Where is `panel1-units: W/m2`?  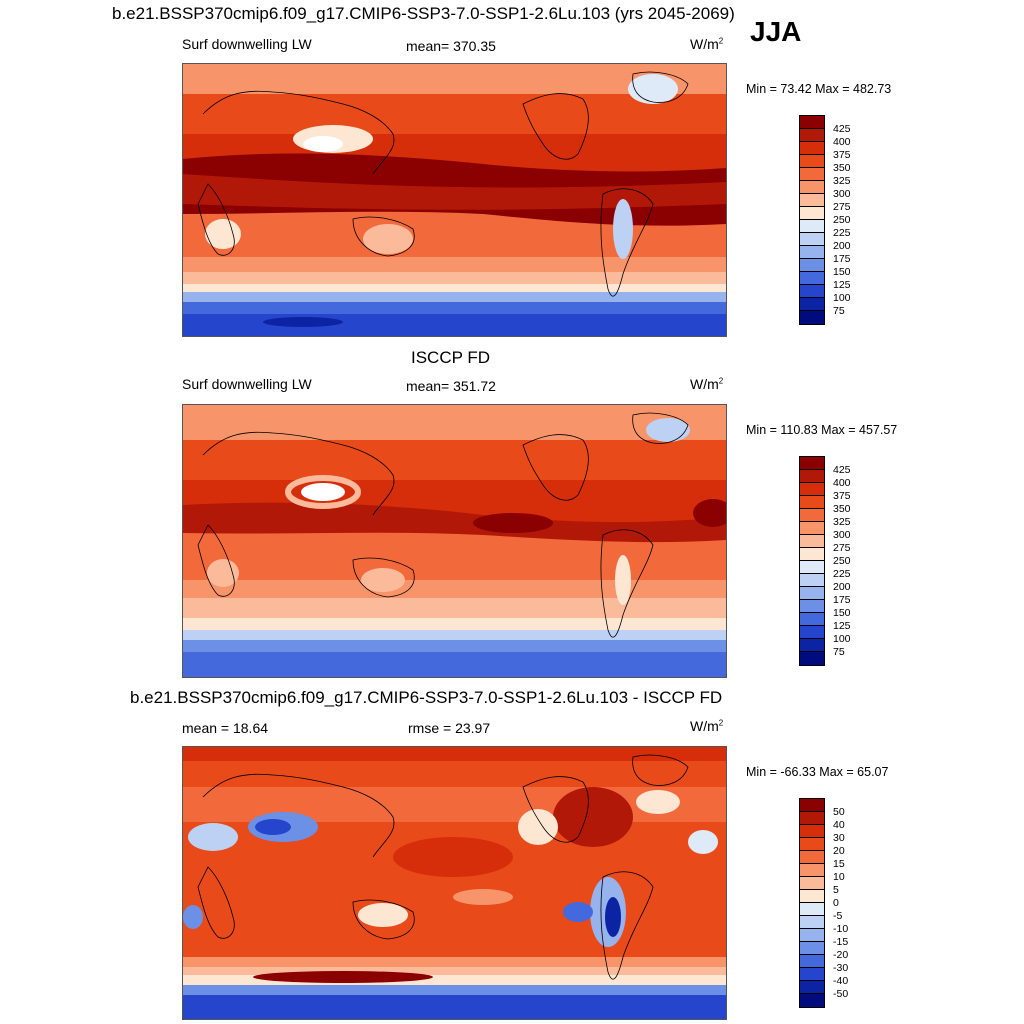 panel1-units: W/m2 is located at coordinates (707, 44).